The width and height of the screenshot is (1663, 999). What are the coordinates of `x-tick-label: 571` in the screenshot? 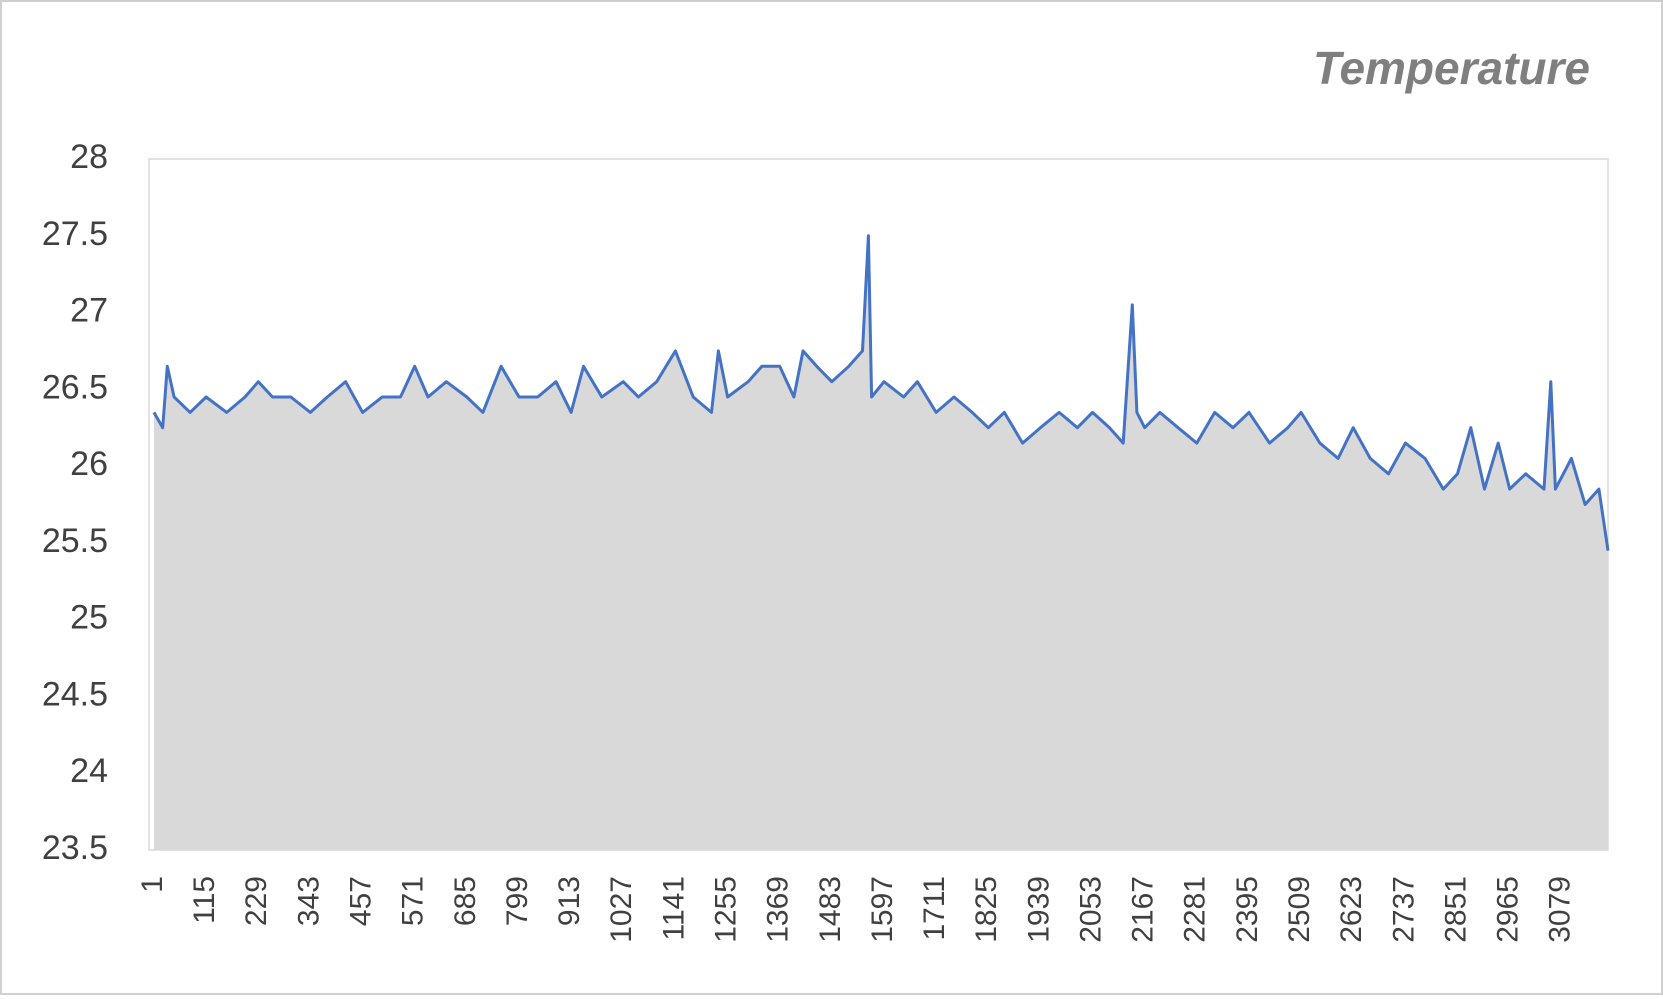 It's located at (413, 901).